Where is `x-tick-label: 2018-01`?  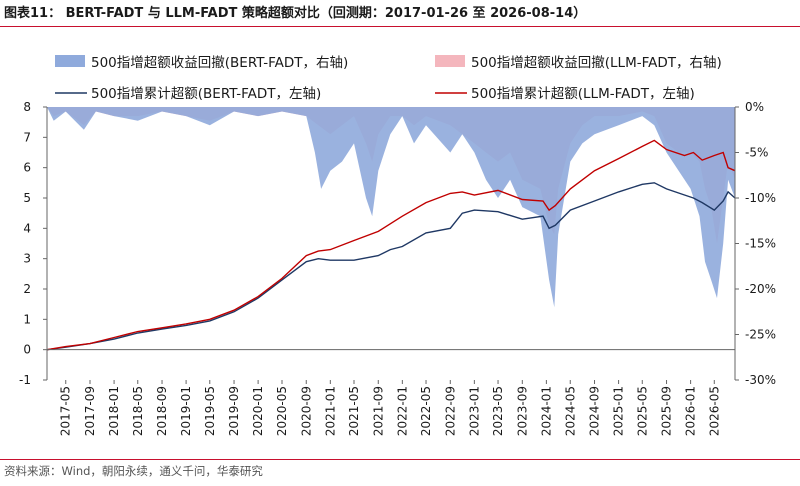 x-tick-label: 2018-01 is located at coordinates (114, 411).